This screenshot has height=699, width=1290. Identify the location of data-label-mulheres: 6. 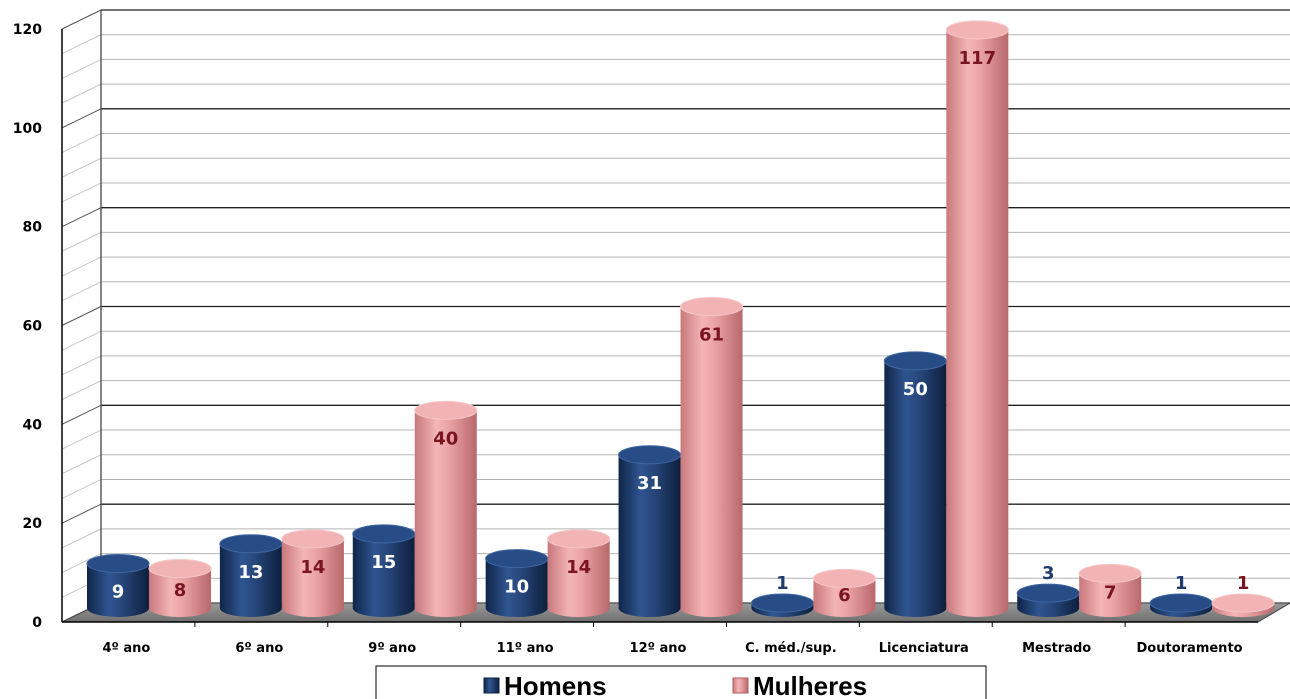
(844, 595).